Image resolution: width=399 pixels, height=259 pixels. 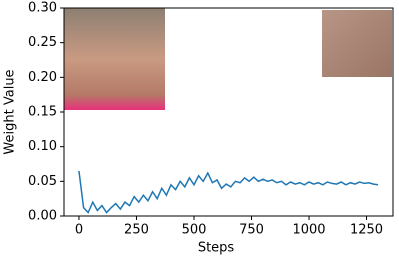 What do you see at coordinates (42, 181) in the screenshot?
I see `y-tick-label: 0.05` at bounding box center [42, 181].